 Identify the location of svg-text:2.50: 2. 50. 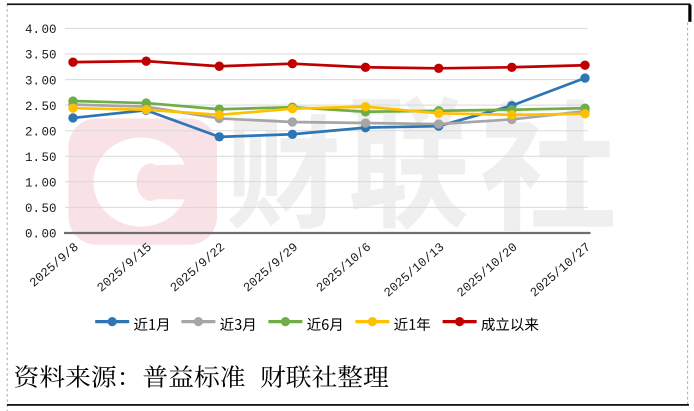
(41, 107).